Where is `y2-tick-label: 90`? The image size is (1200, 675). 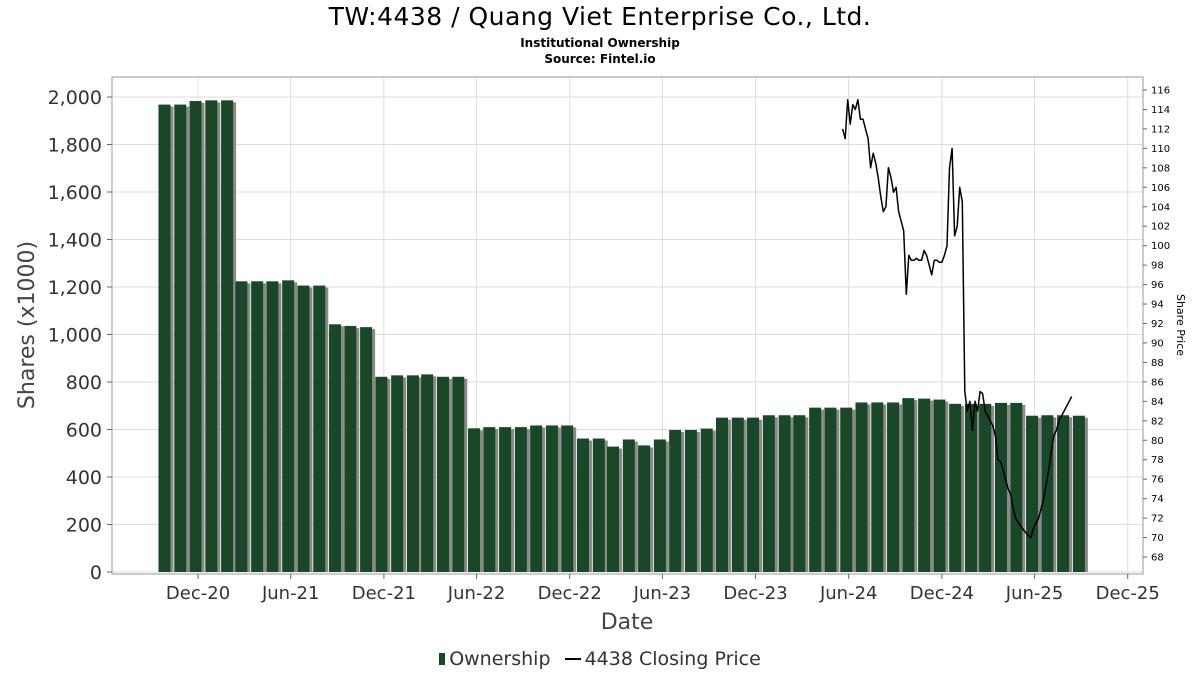 y2-tick-label: 90 is located at coordinates (1157, 343).